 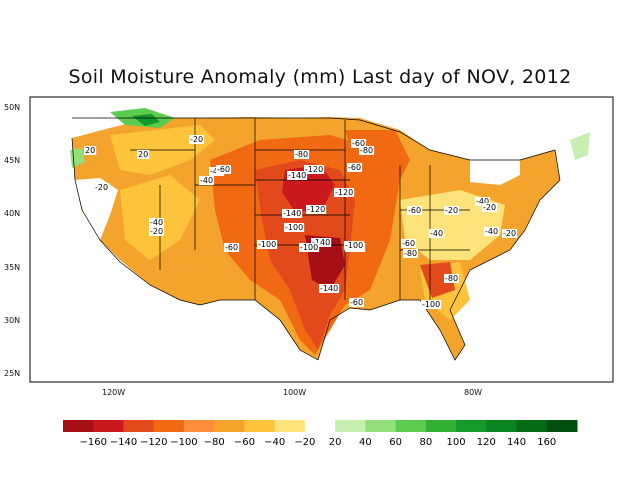 I want to click on colorbar-tick-label: −100, so click(x=183, y=442).